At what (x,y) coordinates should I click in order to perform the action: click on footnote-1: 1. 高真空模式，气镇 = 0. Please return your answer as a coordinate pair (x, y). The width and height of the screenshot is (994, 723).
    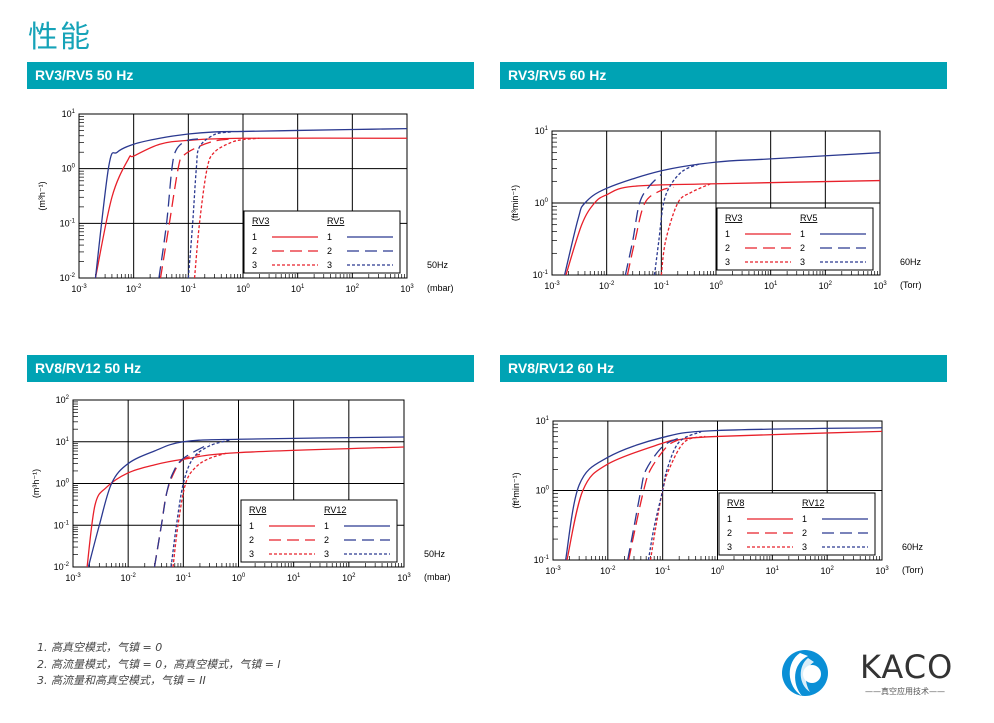
    Looking at the image, I should click on (100, 647).